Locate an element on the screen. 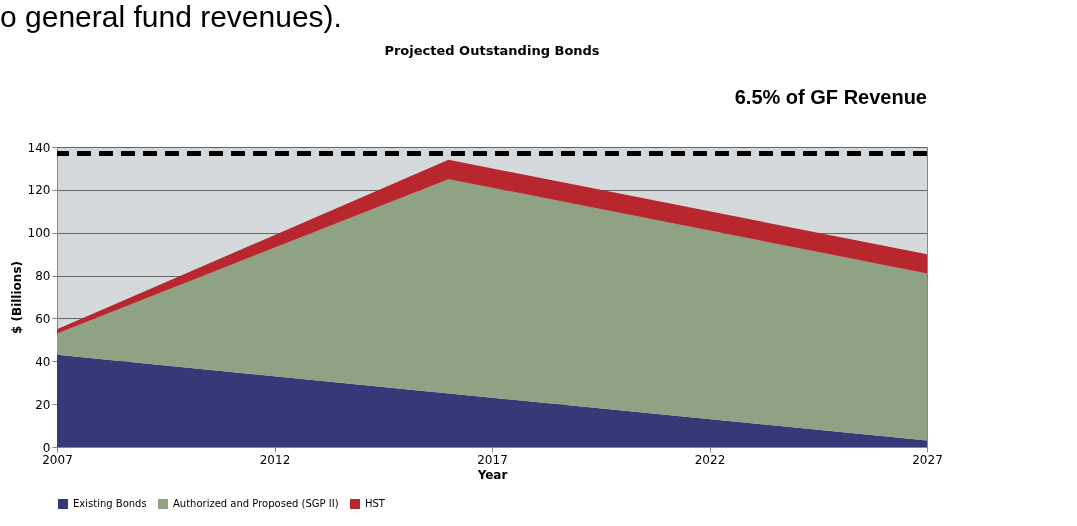 This screenshot has height=526, width=1077. chart-title: Projected Outstanding Bonds is located at coordinates (492, 51).